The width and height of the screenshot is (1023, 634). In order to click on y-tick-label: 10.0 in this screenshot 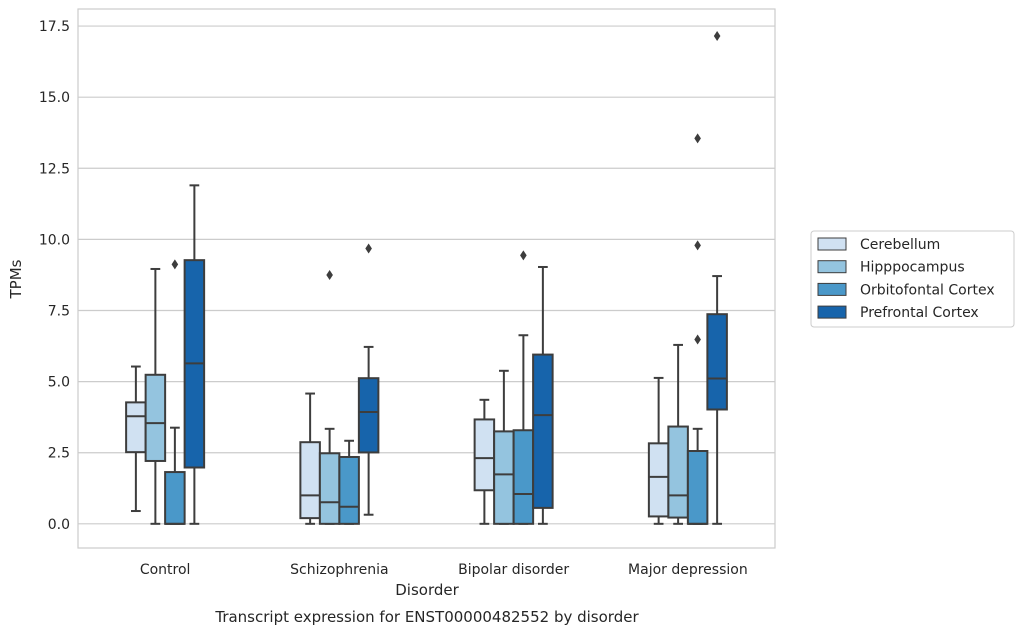, I will do `click(54, 240)`.